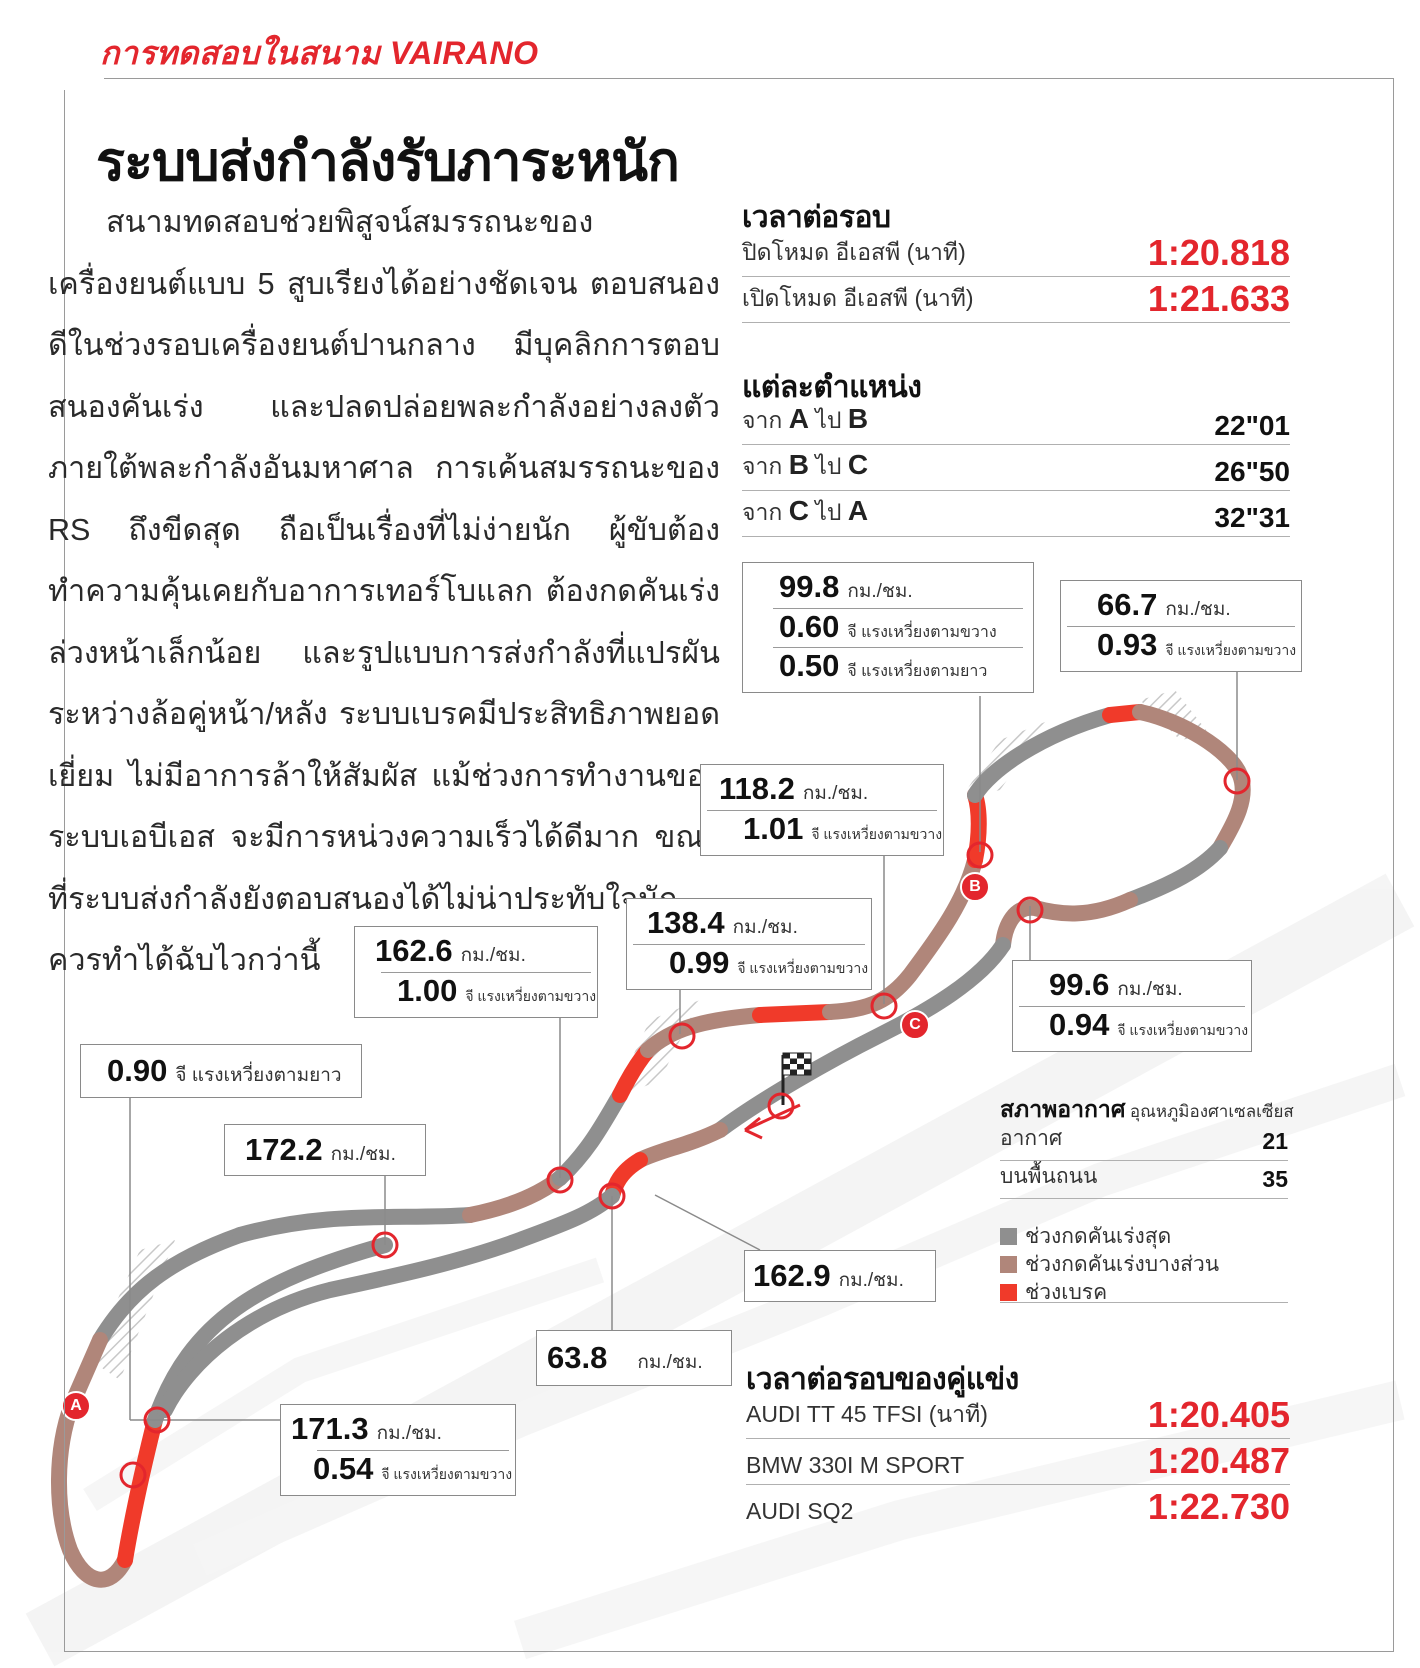  I want to click on sector-from: A, so click(798, 418).